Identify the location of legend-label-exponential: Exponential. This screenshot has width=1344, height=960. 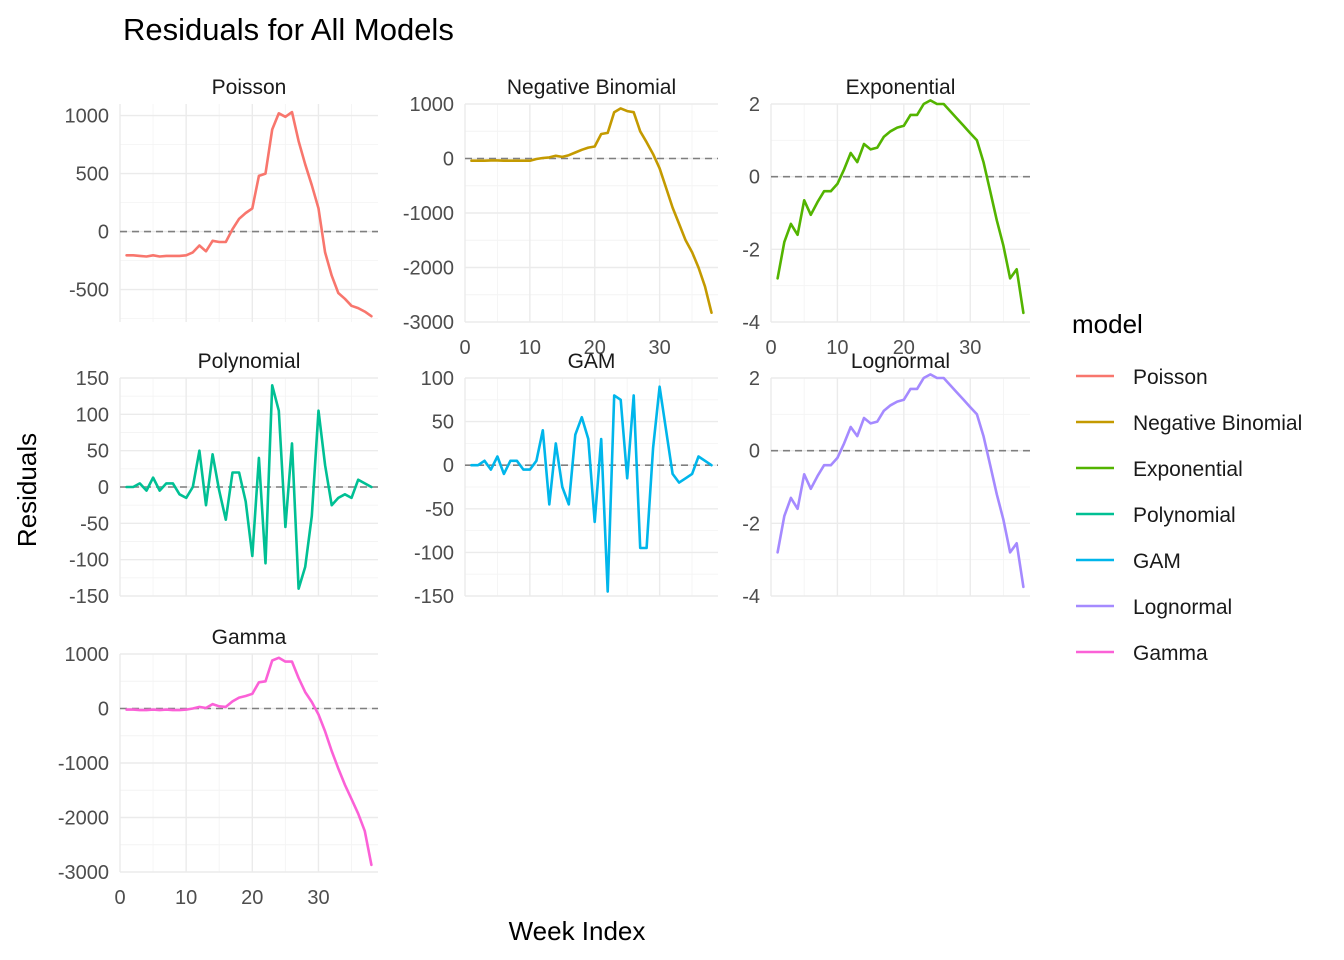
(1188, 469).